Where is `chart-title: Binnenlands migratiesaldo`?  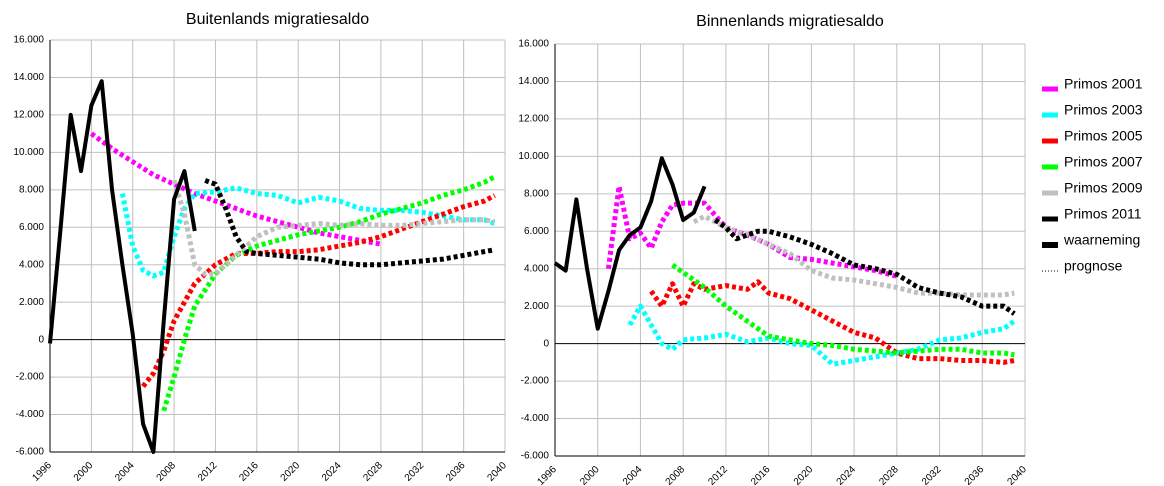 chart-title: Binnenlands migratiesaldo is located at coordinates (790, 21).